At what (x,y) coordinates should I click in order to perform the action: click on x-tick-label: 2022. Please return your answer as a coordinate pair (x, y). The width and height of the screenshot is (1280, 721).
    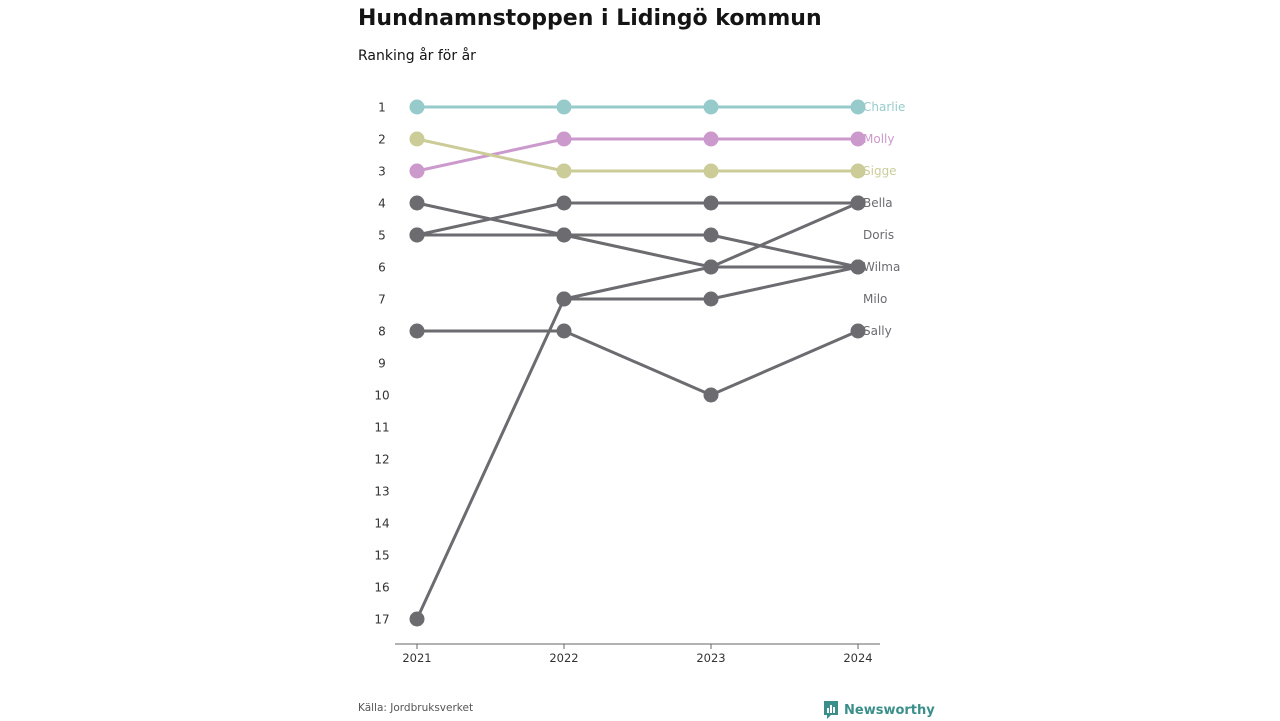
    Looking at the image, I should click on (563, 658).